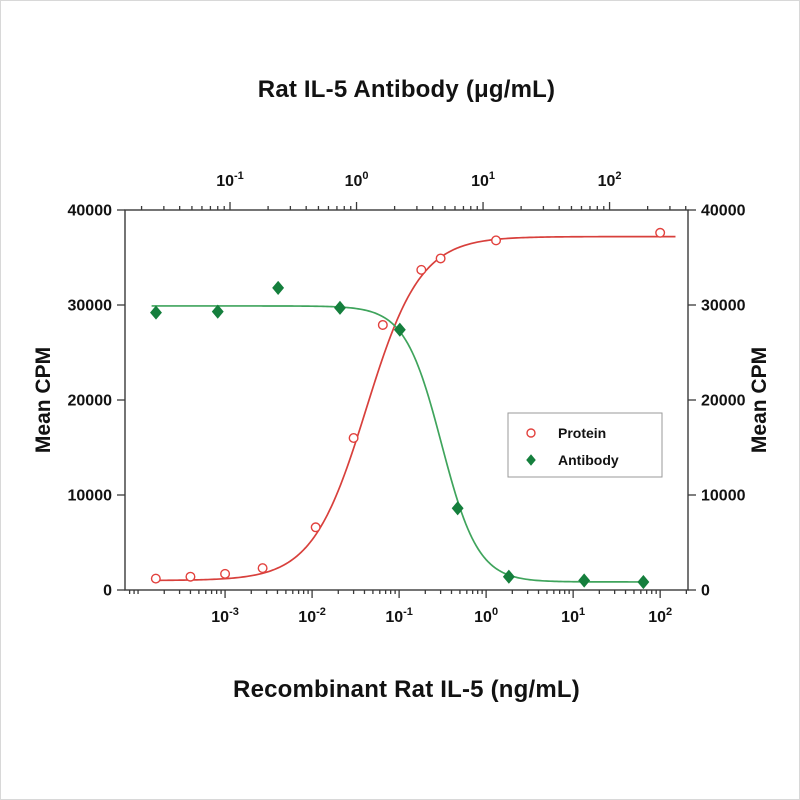 Image resolution: width=800 pixels, height=800 pixels. I want to click on bottom-axis-tick-label: 10², so click(660, 616).